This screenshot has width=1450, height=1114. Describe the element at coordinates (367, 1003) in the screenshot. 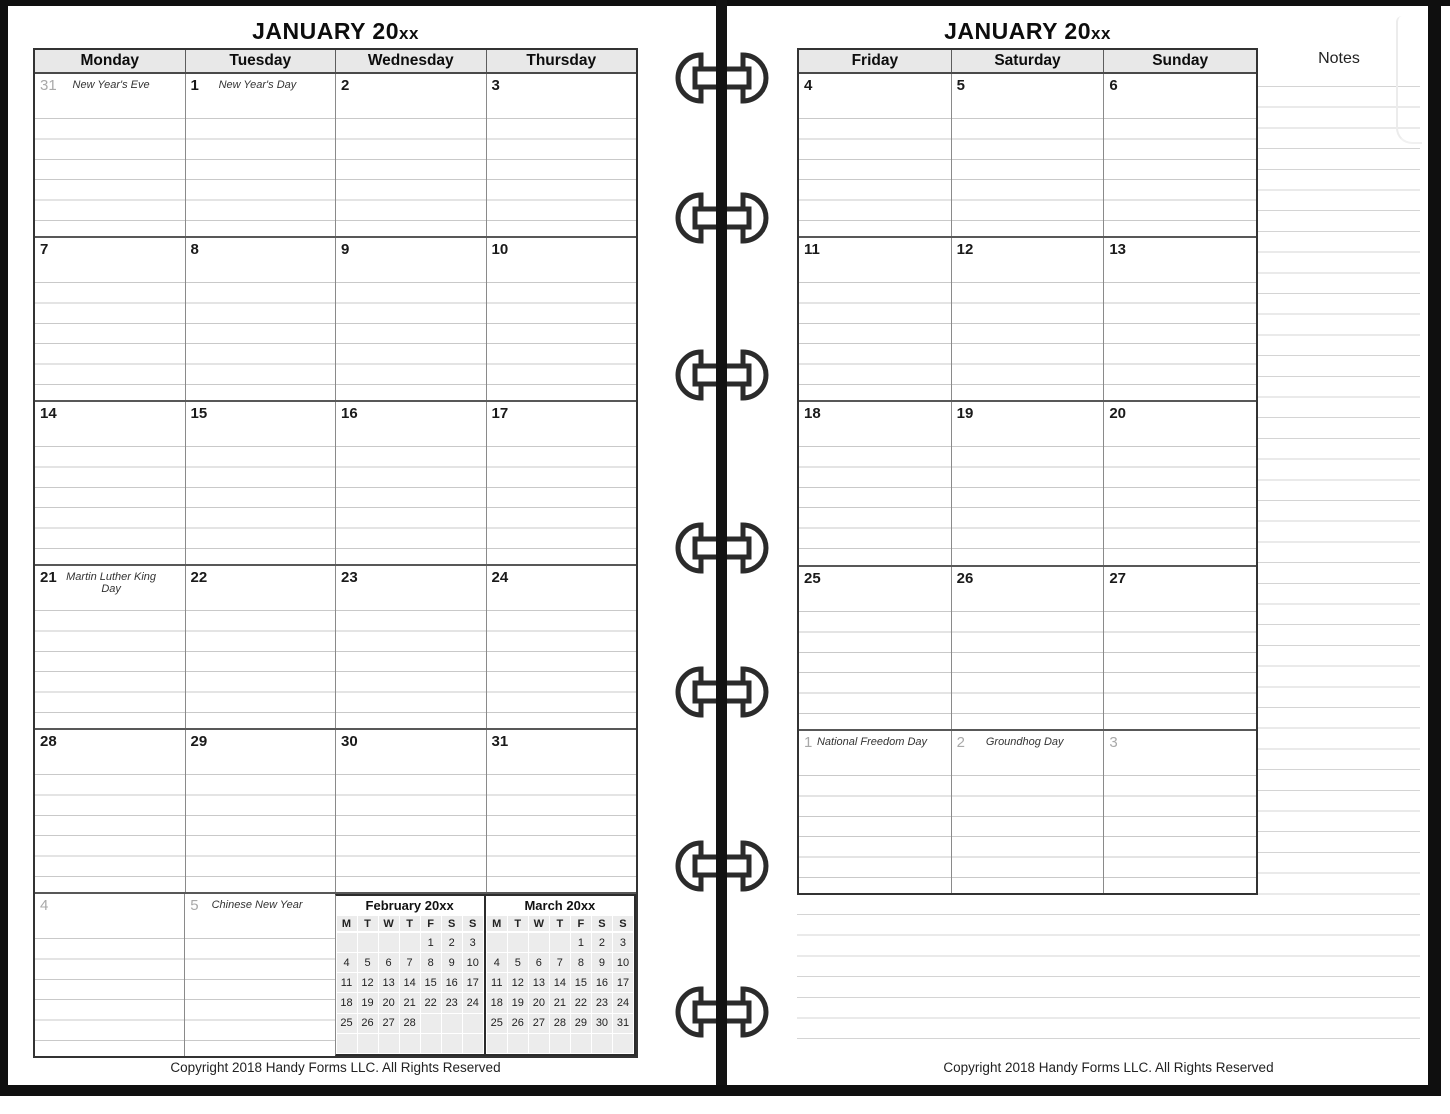

I see `mini-day-number: 19` at that location.